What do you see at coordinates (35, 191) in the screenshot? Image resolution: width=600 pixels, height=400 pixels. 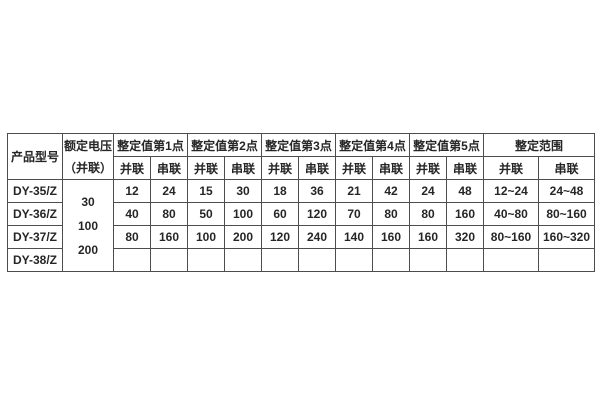 I see `model-cell: DY-35/Z` at bounding box center [35, 191].